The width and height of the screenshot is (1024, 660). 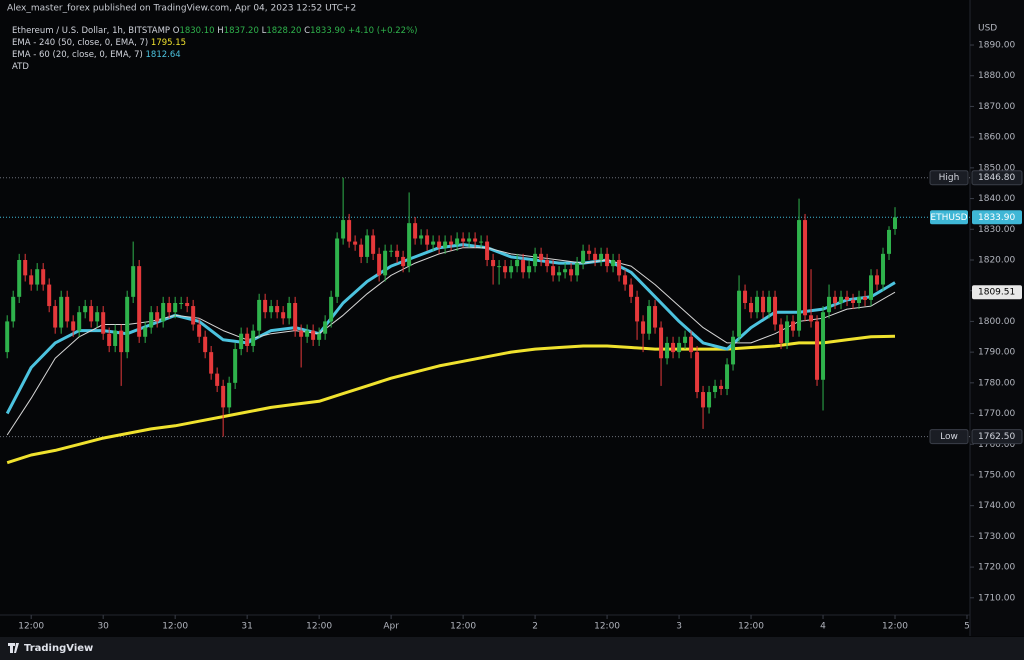 I want to click on legend-name: ATD, so click(x=20, y=67).